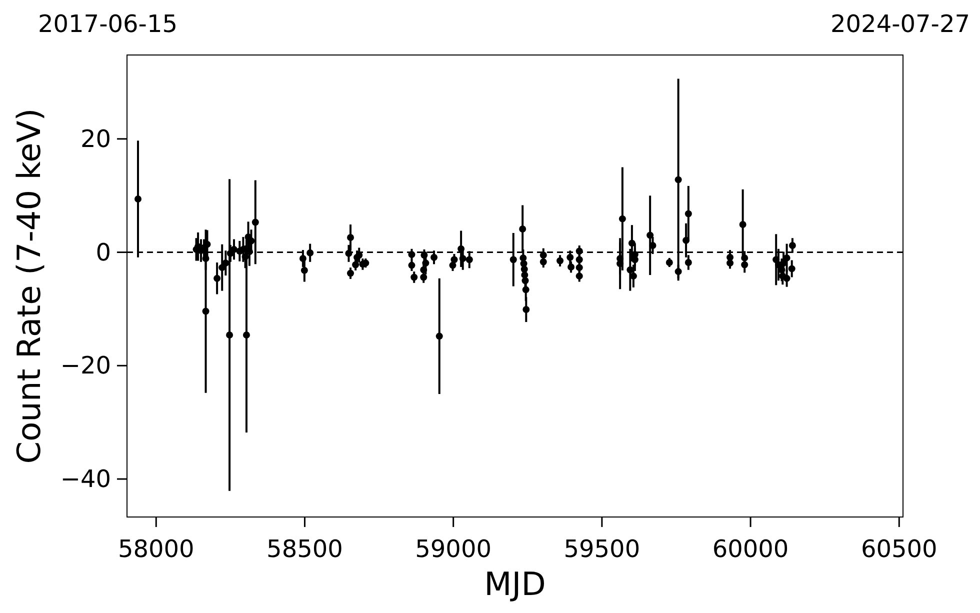  Describe the element at coordinates (156, 549) in the screenshot. I see `x-tick-label: 58000` at that location.